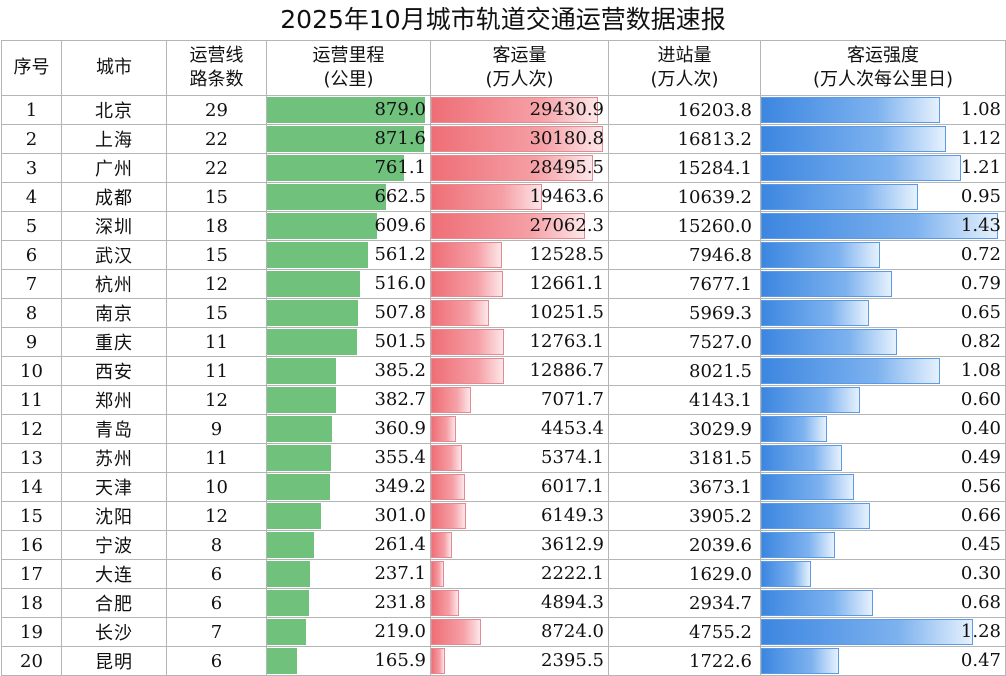  Describe the element at coordinates (883, 632) in the screenshot. I see `intensity-cell: 1.28` at that location.